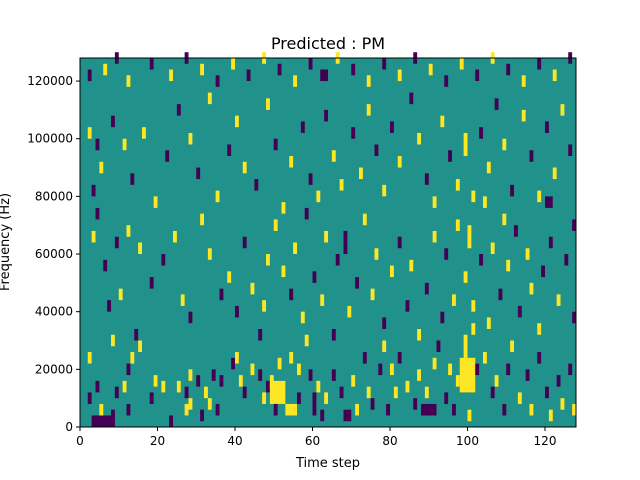 This screenshot has width=640, height=480. Describe the element at coordinates (54, 196) in the screenshot. I see `y-tick-label: 80000` at that location.